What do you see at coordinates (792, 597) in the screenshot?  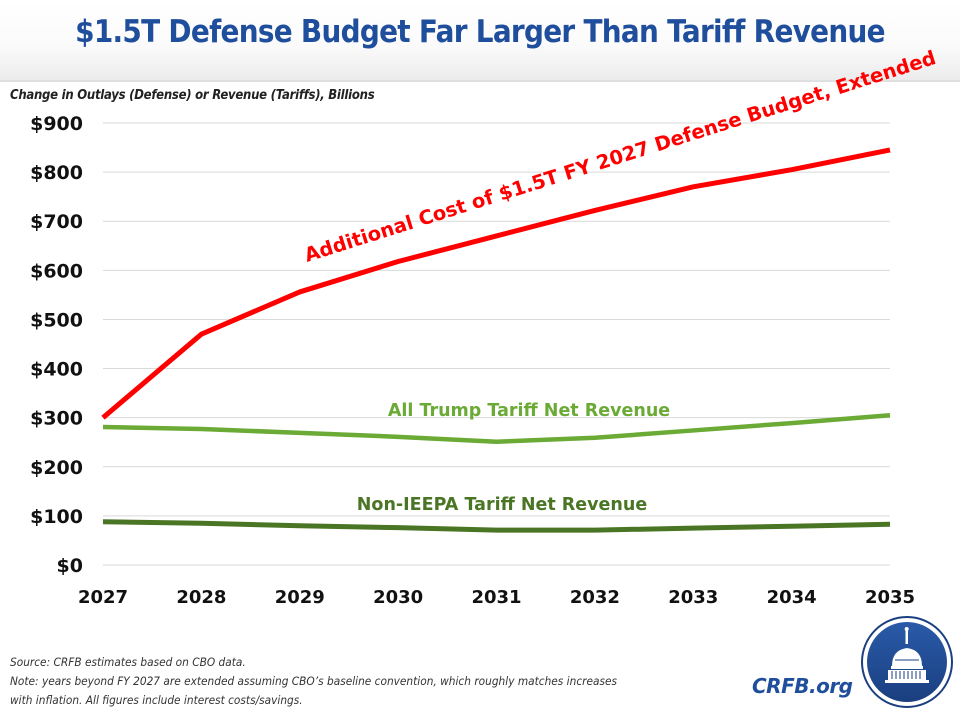 I see `x-tick-label: 2034` at bounding box center [792, 597].